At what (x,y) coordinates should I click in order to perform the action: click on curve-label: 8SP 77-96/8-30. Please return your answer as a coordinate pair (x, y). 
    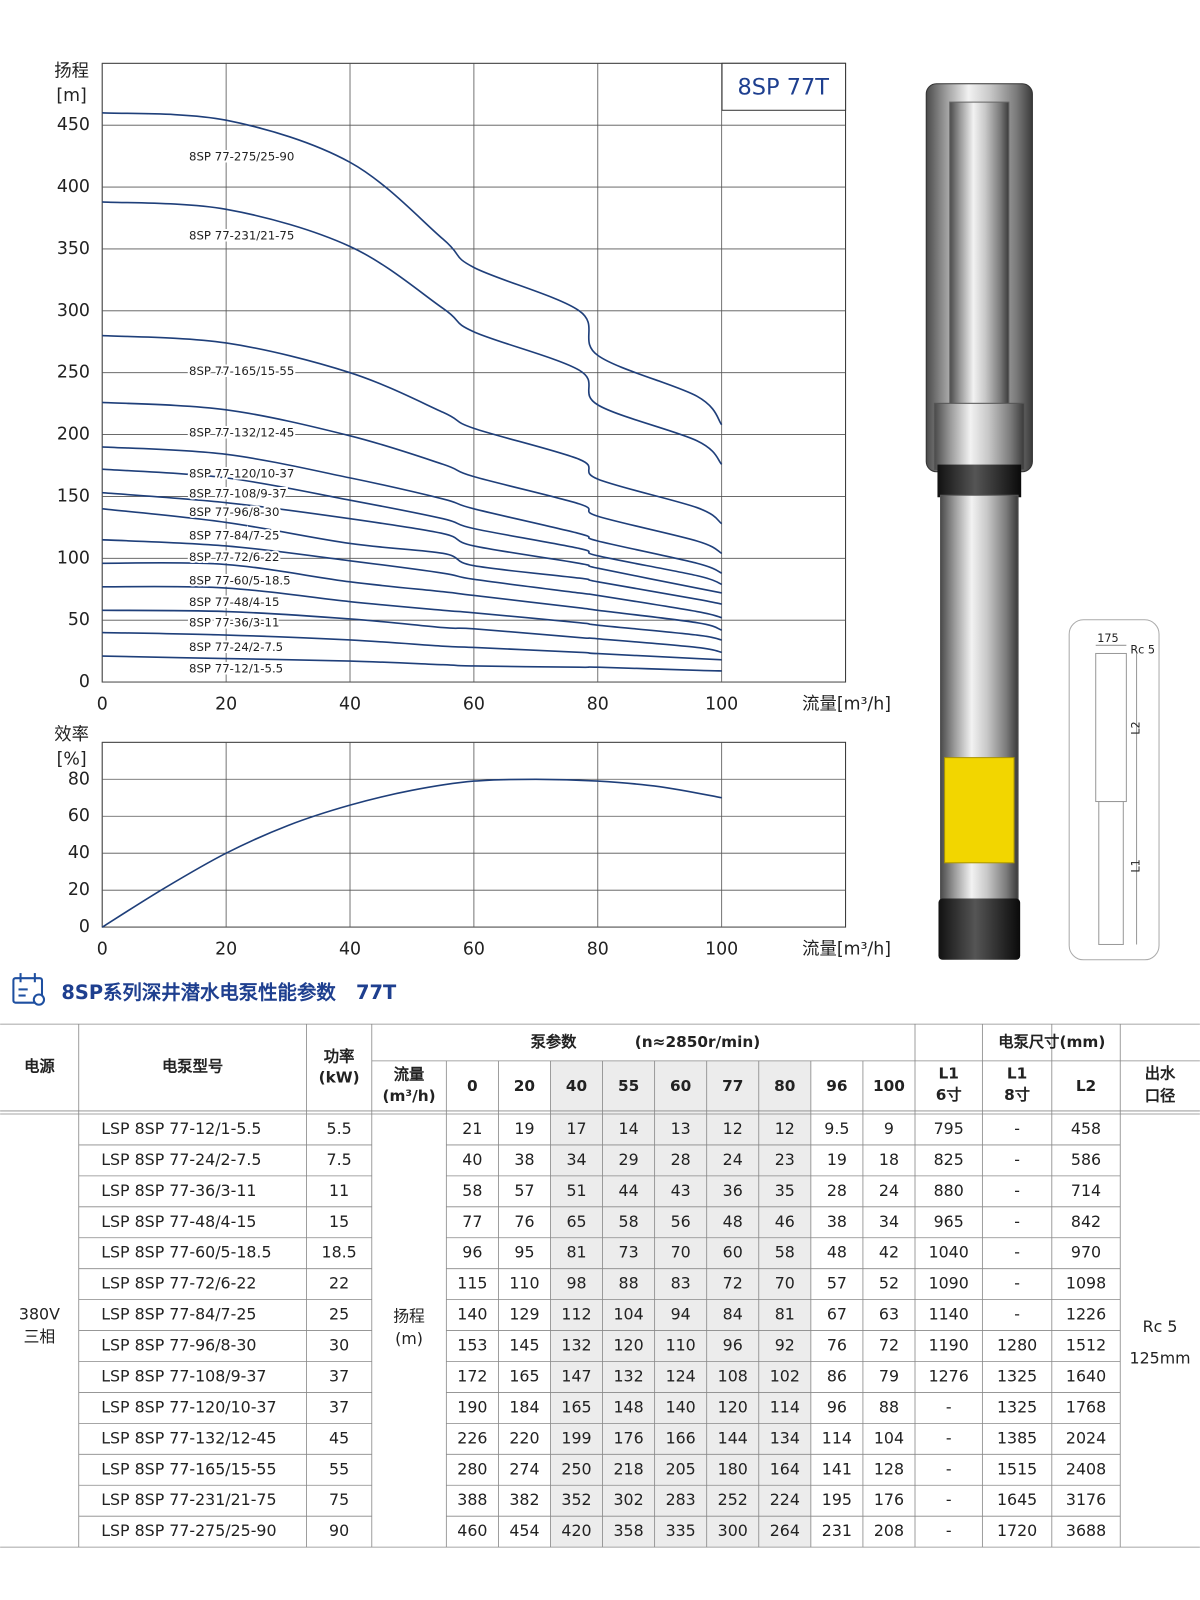
    Looking at the image, I should click on (234, 512).